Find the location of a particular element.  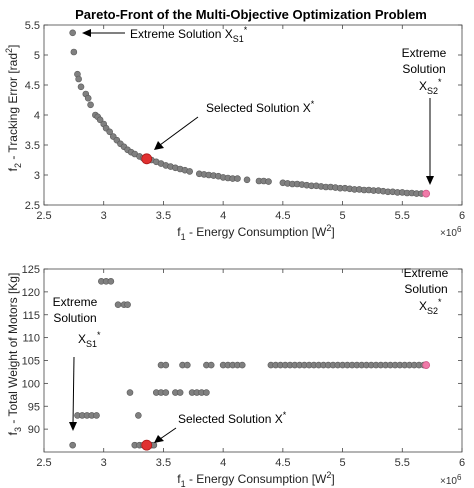

bot-highlight-extreme-s2 is located at coordinates (426, 365).